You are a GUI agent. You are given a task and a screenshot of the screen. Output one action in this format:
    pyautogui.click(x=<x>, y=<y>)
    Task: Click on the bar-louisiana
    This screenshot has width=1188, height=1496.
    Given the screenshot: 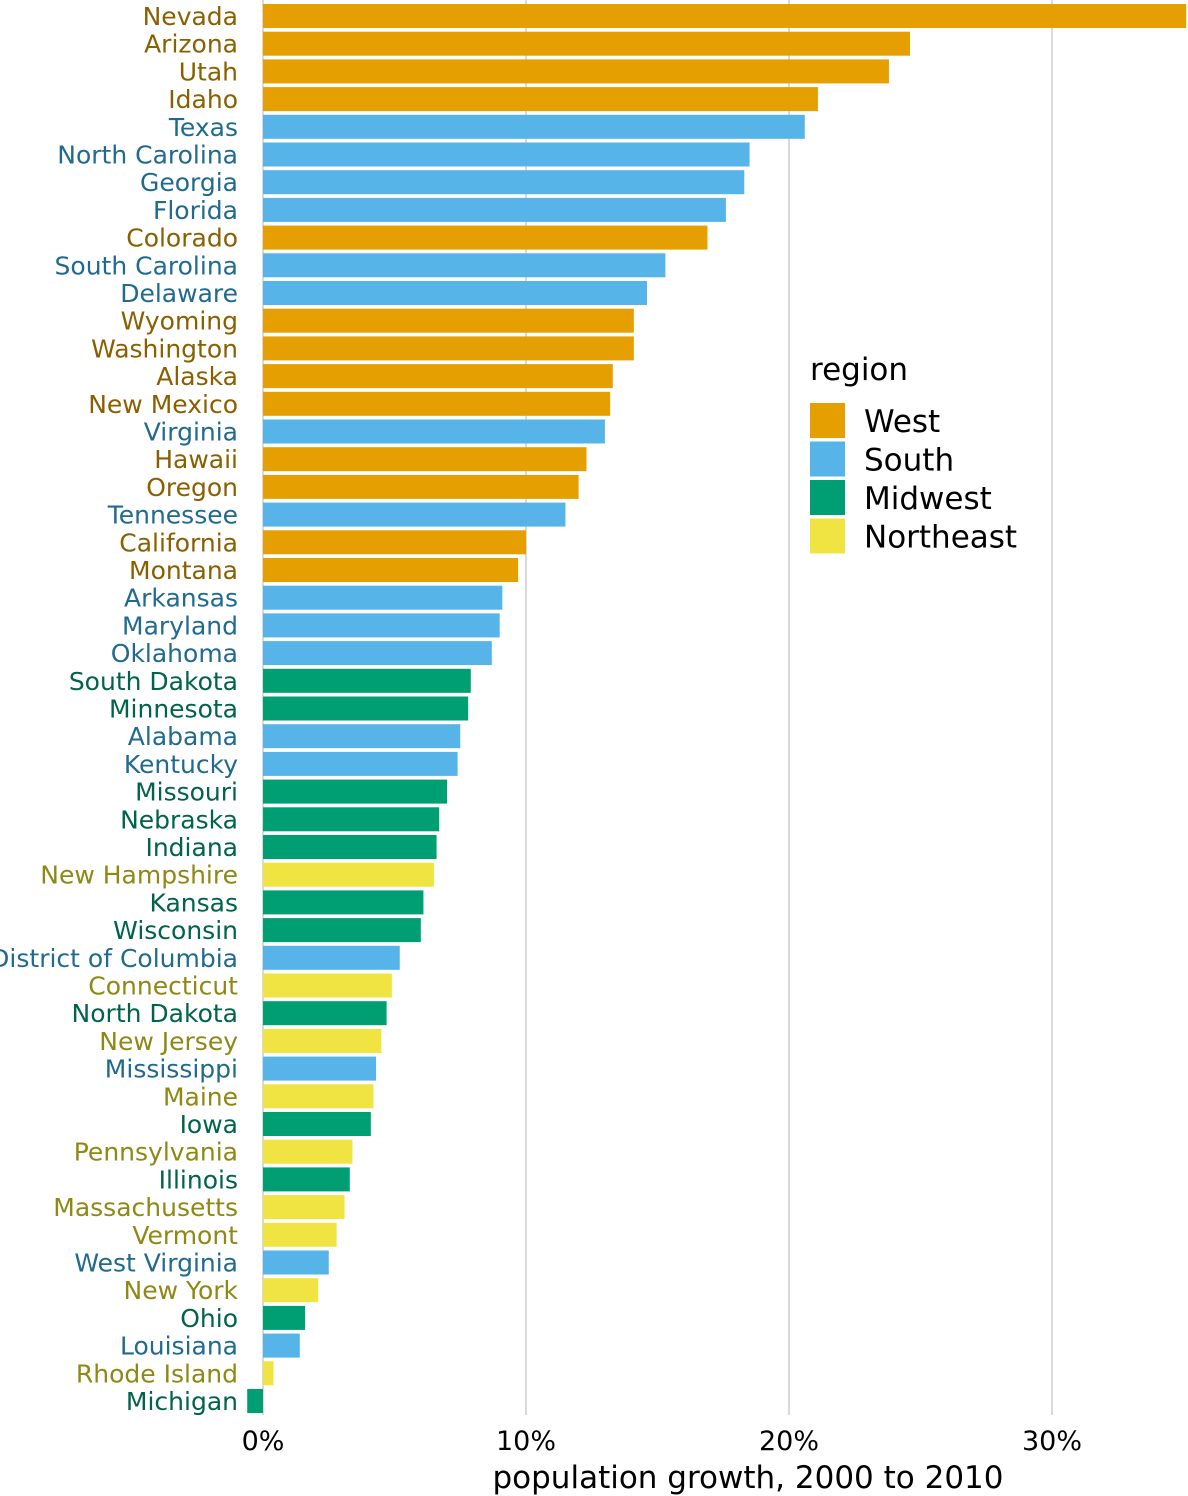 What is the action you would take?
    pyautogui.click(x=281, y=1345)
    